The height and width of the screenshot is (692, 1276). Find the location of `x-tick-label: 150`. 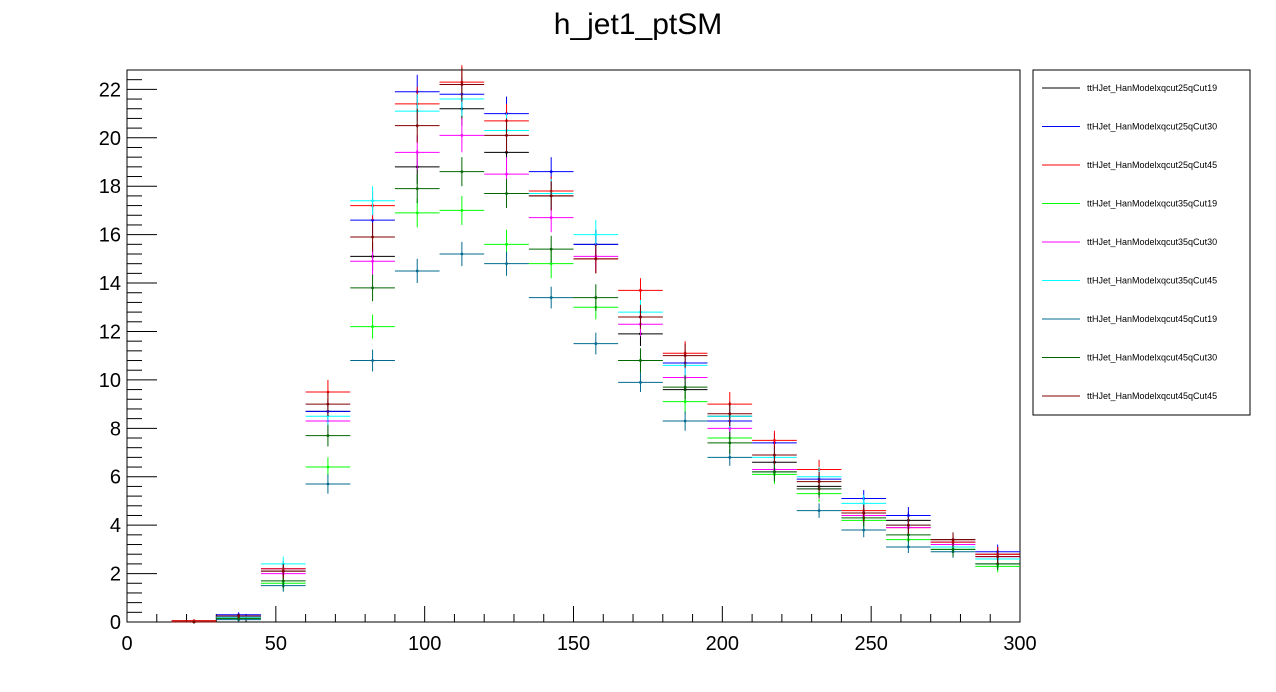

x-tick-label: 150 is located at coordinates (573, 644).